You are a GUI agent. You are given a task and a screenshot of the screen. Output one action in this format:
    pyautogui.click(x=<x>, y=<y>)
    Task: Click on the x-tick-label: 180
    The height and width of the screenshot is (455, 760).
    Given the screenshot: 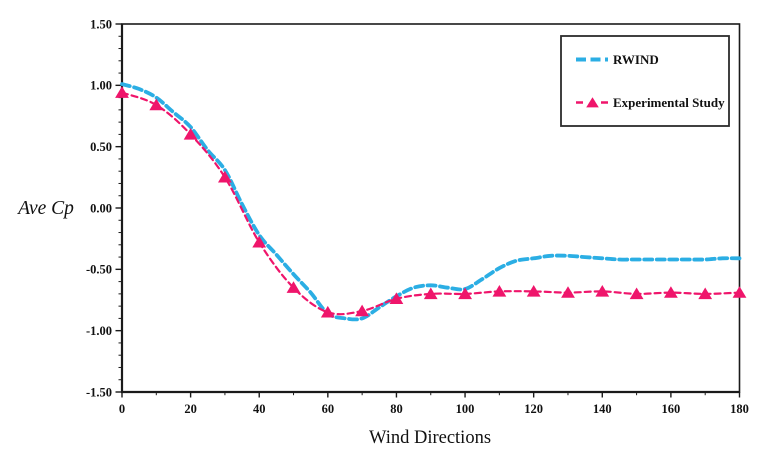 What is the action you would take?
    pyautogui.click(x=739, y=409)
    